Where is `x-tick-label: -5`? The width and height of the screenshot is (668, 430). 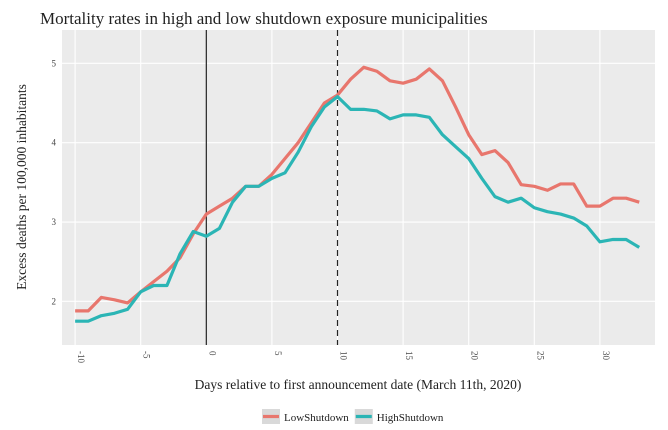
x-tick-label: -5 is located at coordinates (147, 355).